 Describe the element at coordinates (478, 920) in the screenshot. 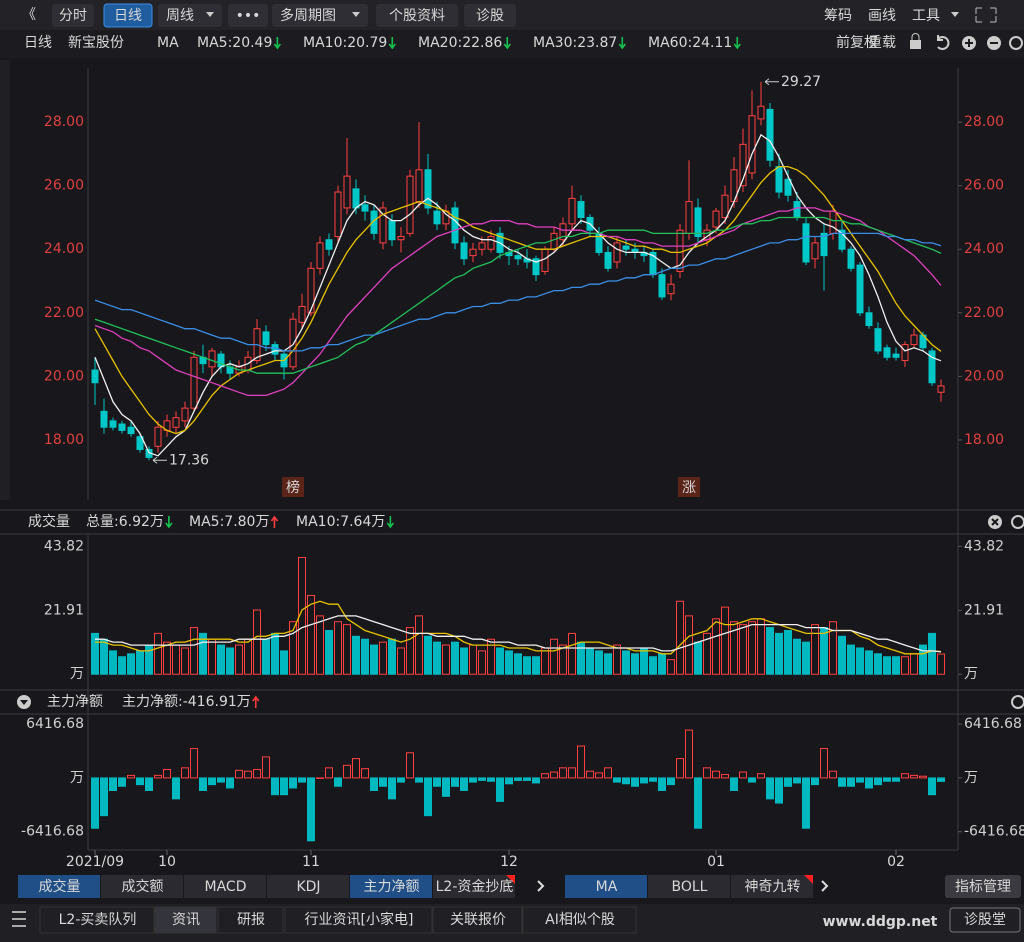

I see `info-tab: 关联报价` at that location.